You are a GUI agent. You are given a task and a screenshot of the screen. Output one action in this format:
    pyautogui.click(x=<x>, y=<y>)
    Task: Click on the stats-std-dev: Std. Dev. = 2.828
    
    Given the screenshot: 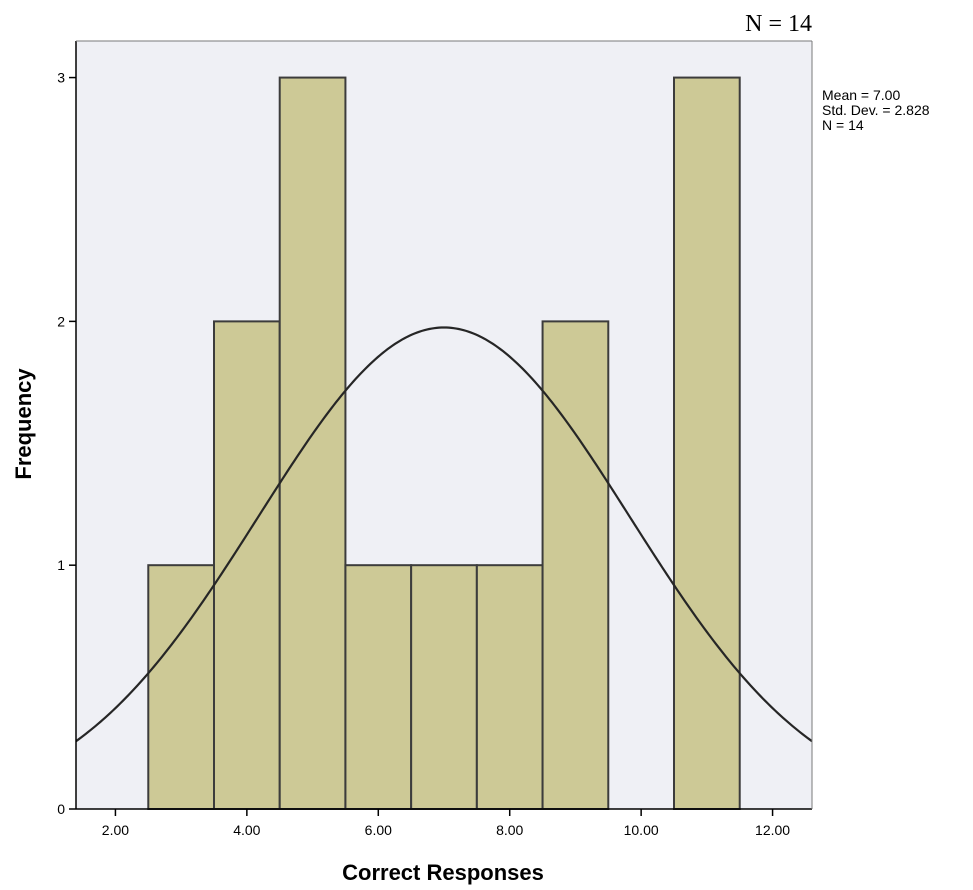 What is the action you would take?
    pyautogui.click(x=876, y=110)
    